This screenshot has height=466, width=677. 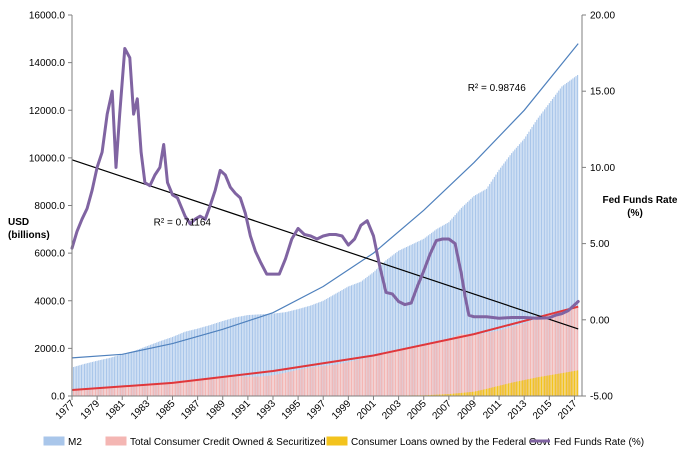 I want to click on x-tick-label: 2013, so click(x=518, y=410).